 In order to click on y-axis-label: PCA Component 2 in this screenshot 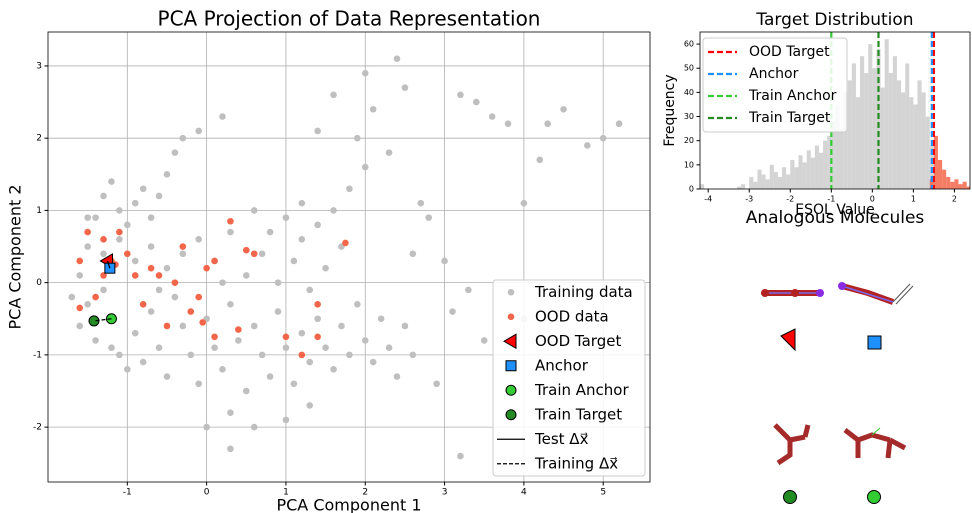, I will do `click(15, 256)`.